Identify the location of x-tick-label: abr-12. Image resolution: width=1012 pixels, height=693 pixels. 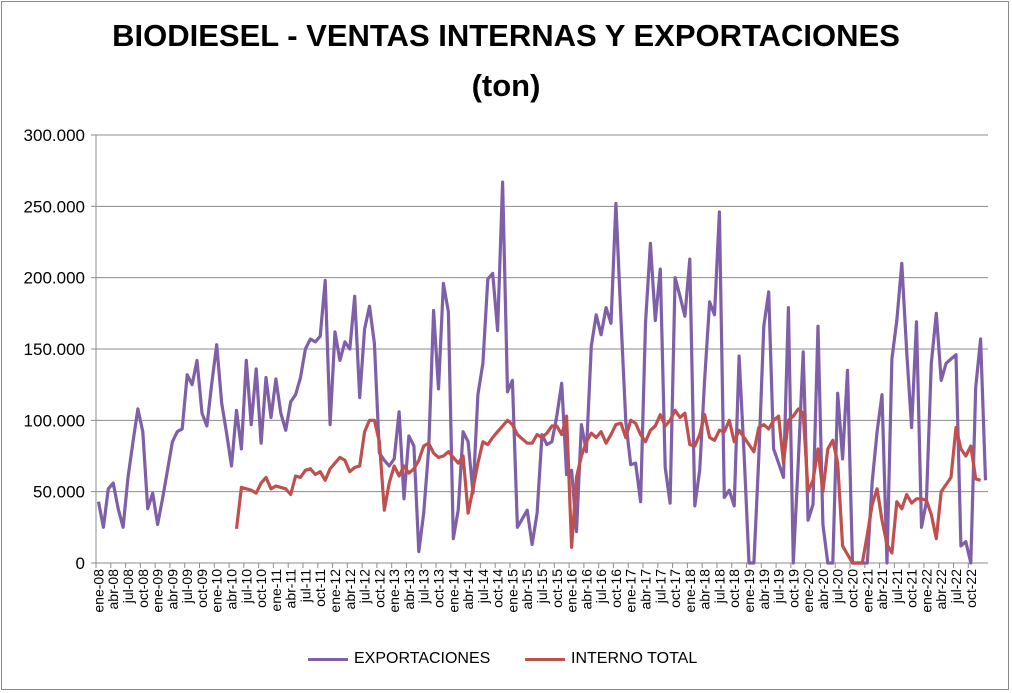
(350, 589).